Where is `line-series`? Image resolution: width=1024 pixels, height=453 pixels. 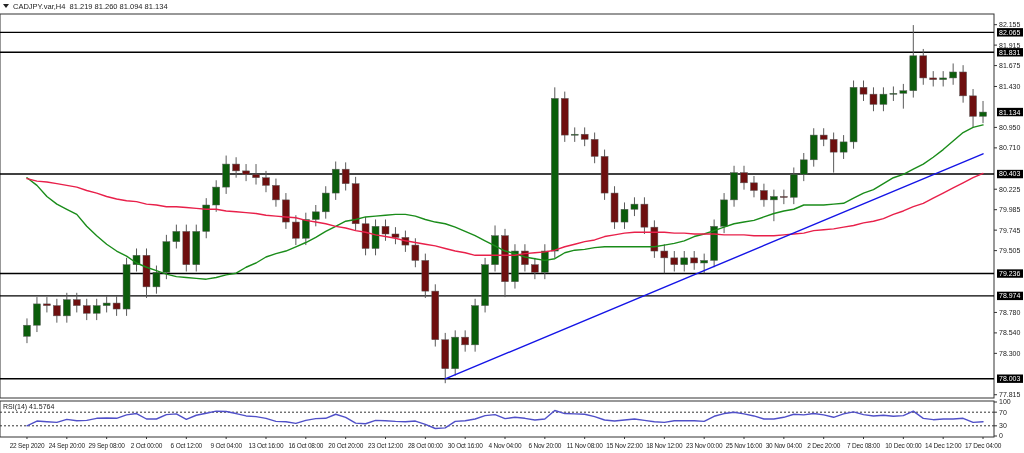 line-series is located at coordinates (505, 419).